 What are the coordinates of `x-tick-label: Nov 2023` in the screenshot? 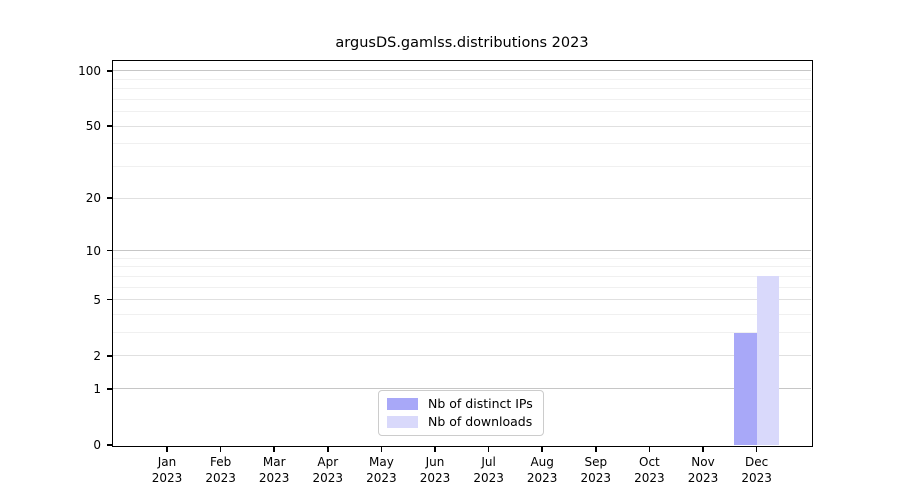 It's located at (703, 470).